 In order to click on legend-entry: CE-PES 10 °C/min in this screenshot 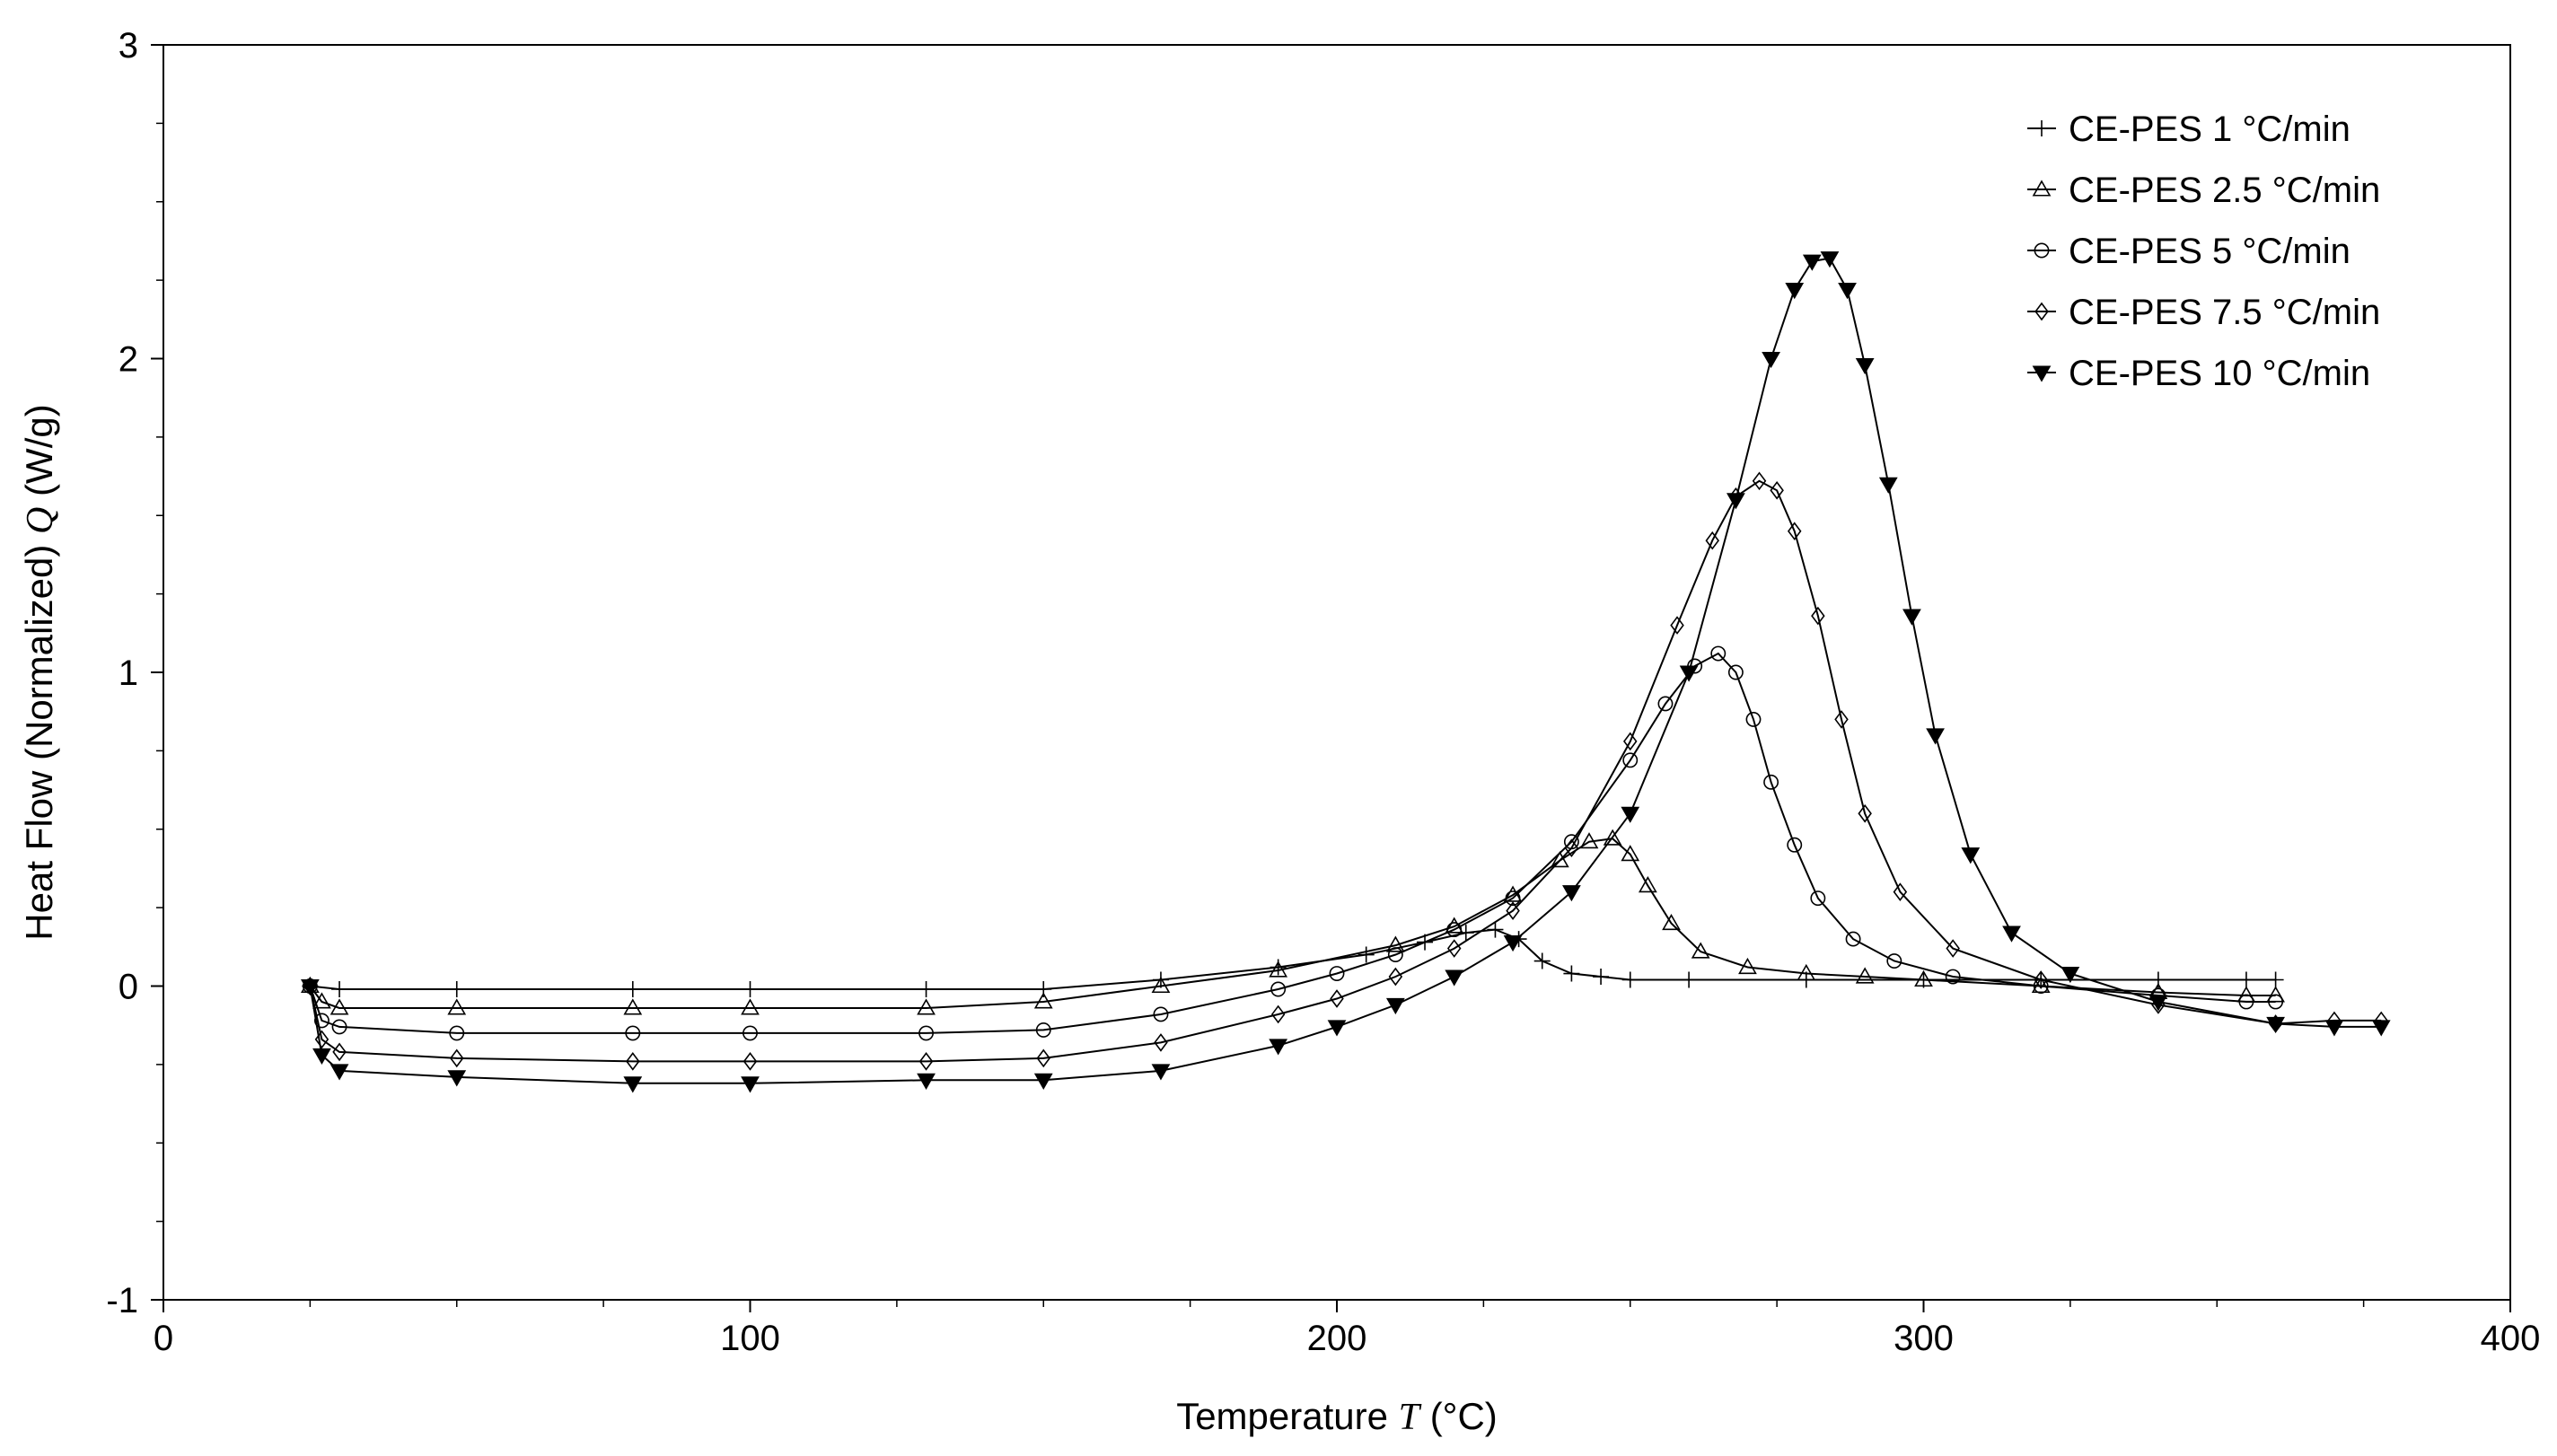, I will do `click(2198, 374)`.